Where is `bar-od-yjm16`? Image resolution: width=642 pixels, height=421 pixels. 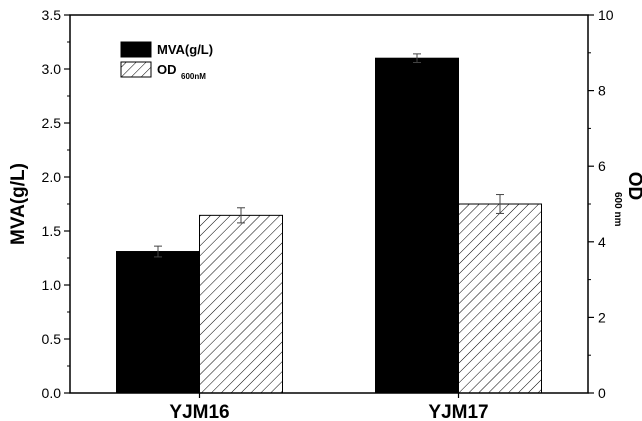 bar-od-yjm16 is located at coordinates (241, 304).